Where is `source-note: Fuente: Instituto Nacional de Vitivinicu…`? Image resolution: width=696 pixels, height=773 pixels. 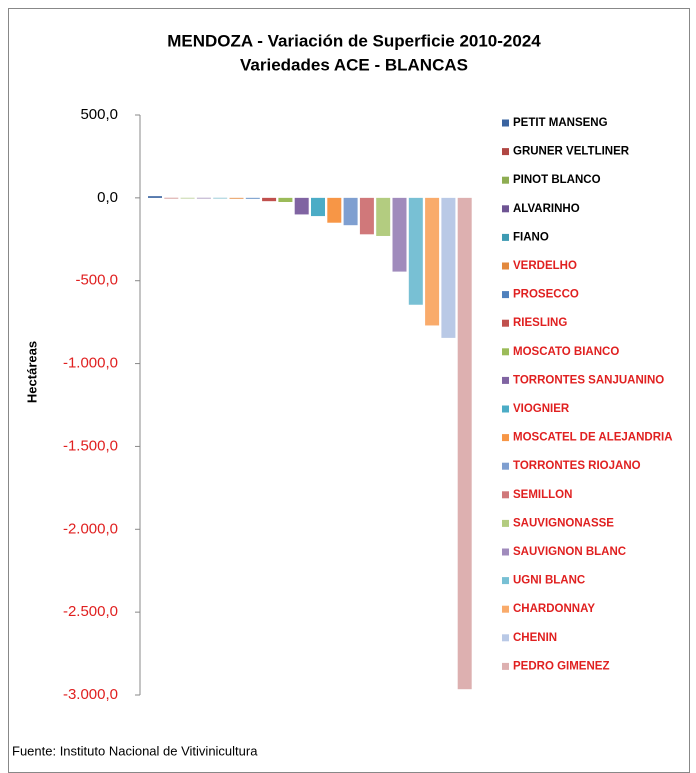
source-note: Fuente: Instituto Nacional de Vitivinicu… is located at coordinates (135, 750).